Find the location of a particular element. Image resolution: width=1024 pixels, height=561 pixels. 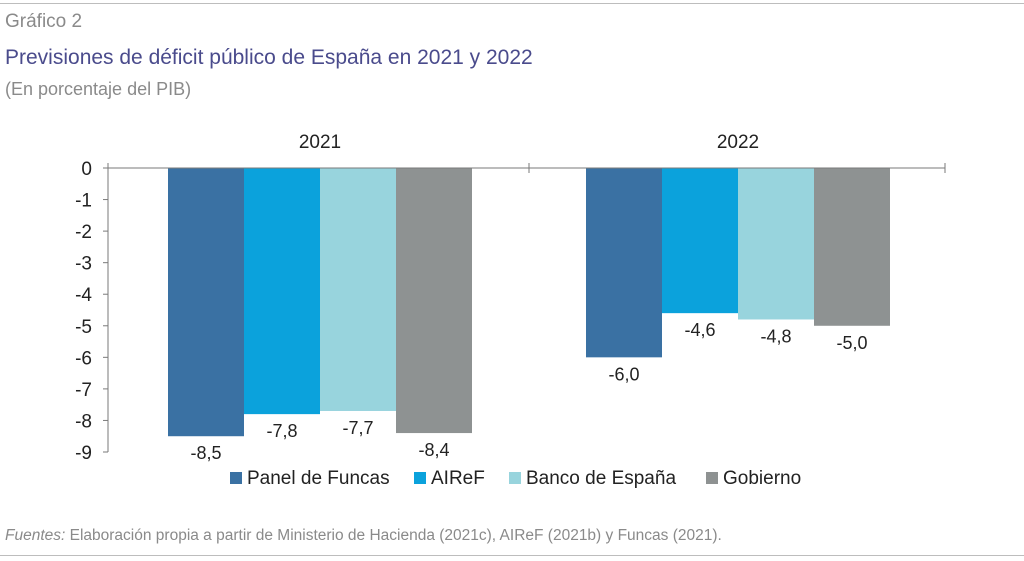

bar-airef-2022 is located at coordinates (700, 241).